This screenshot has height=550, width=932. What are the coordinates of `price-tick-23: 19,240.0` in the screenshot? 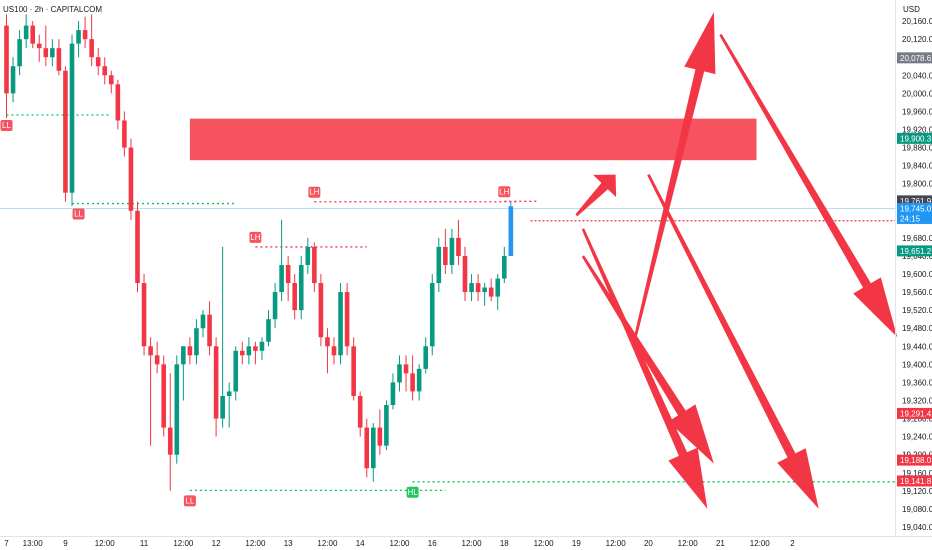 It's located at (917, 437).